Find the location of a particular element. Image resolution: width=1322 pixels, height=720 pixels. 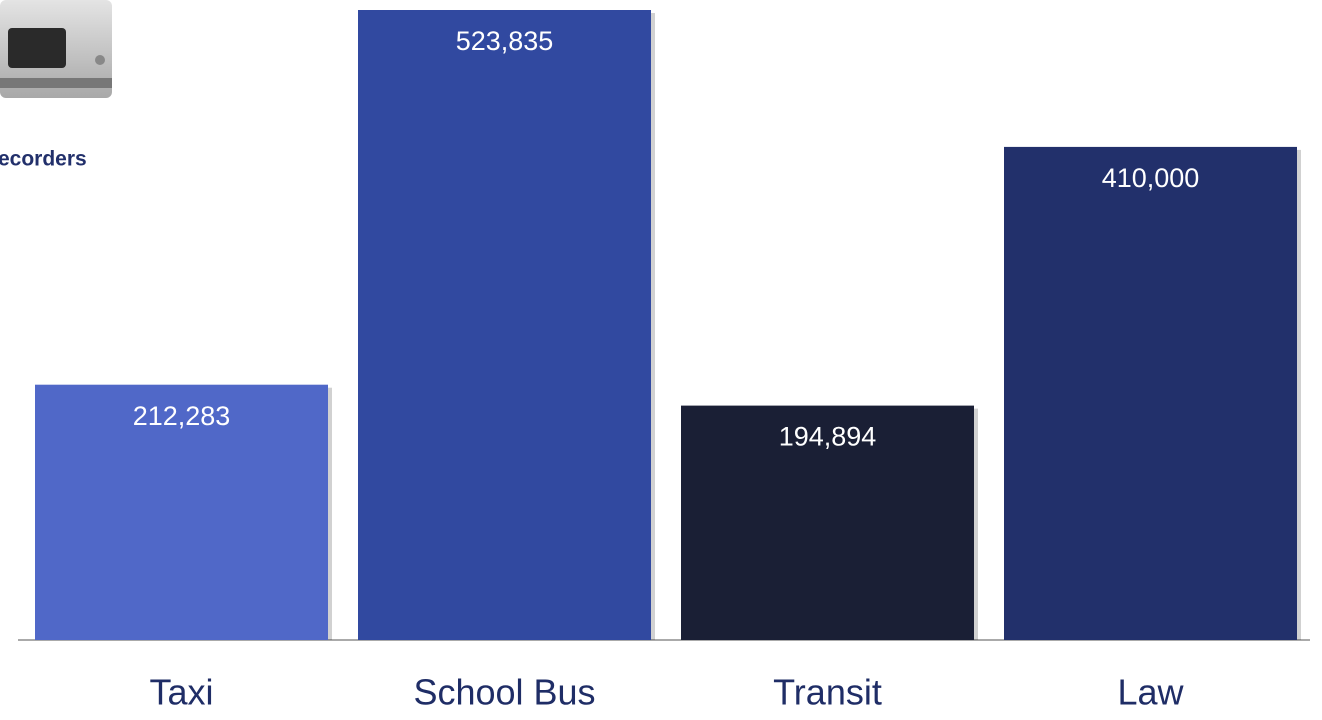

annotation: ecorders is located at coordinates (43, 159).